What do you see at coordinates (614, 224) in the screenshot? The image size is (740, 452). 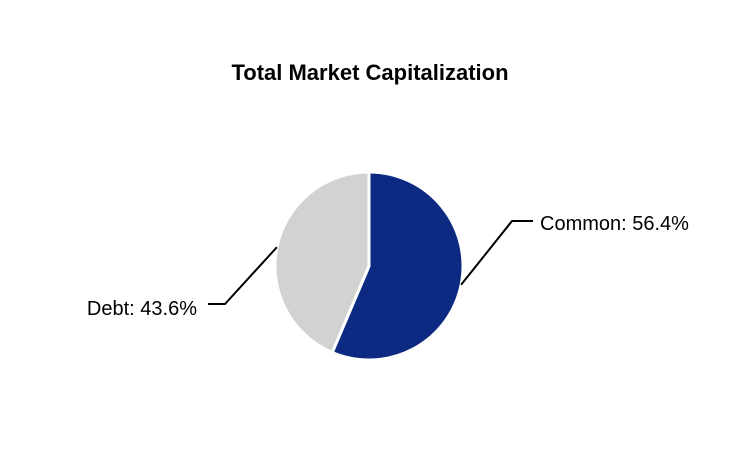 I see `slice-label-common: Common: 56.4%` at bounding box center [614, 224].